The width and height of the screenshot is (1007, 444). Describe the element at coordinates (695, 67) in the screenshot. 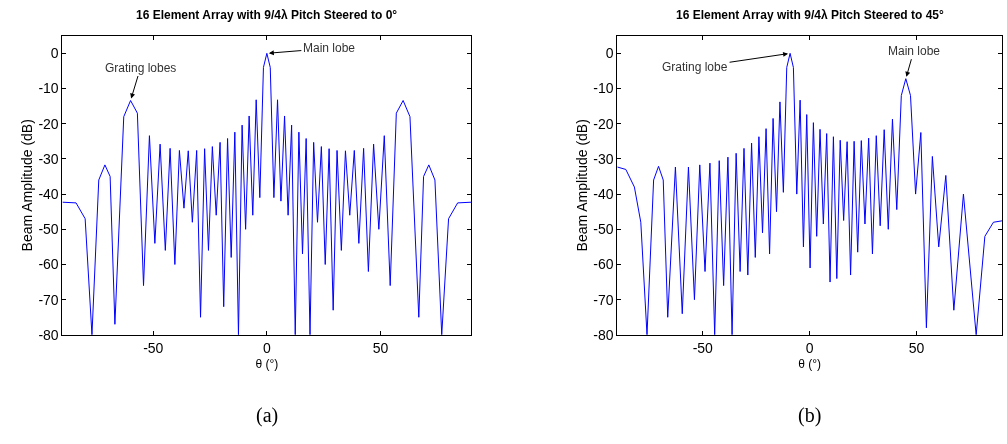

I see `annotation: Grating lobe` at that location.